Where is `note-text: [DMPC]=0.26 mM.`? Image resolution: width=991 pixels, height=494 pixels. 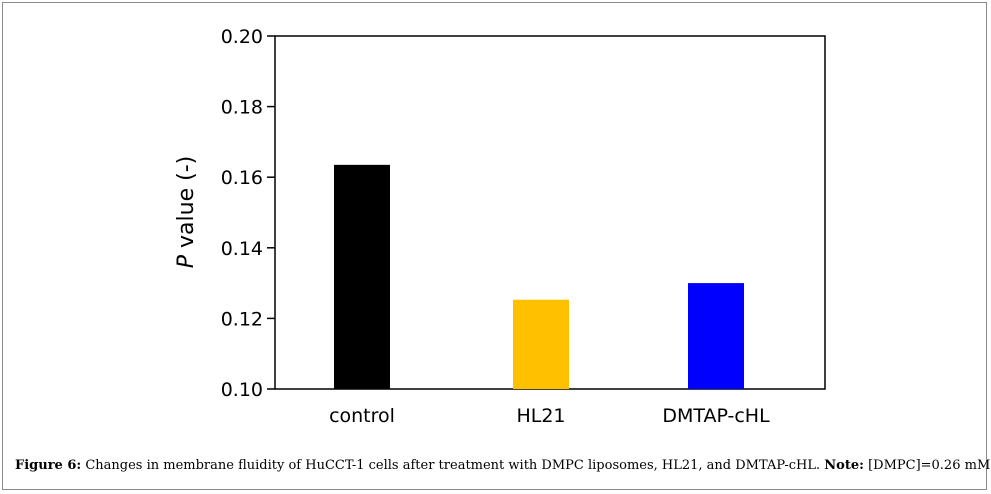
note-text: [DMPC]=0.26 mM. is located at coordinates (927, 465).